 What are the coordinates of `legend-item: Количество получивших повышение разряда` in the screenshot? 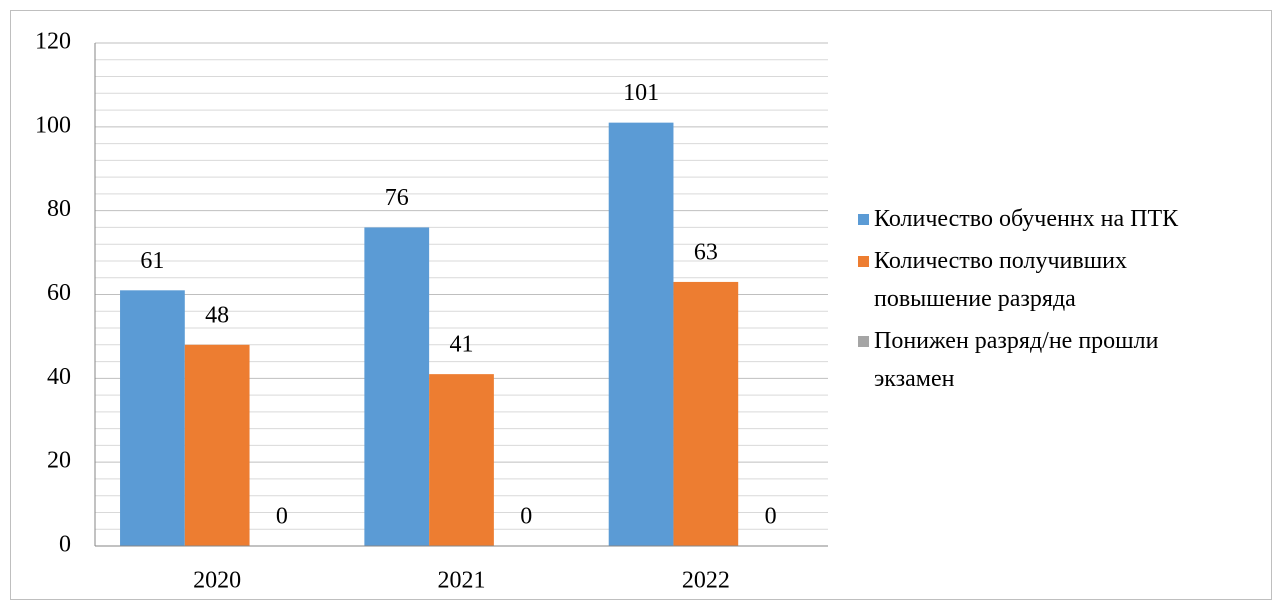 It's located at (1058, 280).